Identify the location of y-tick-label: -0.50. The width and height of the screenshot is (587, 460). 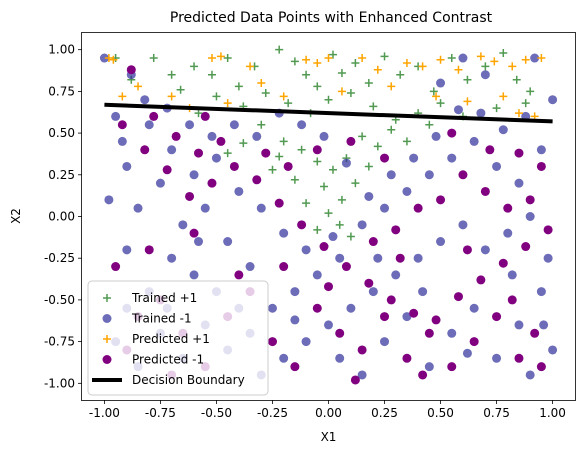
(59, 300).